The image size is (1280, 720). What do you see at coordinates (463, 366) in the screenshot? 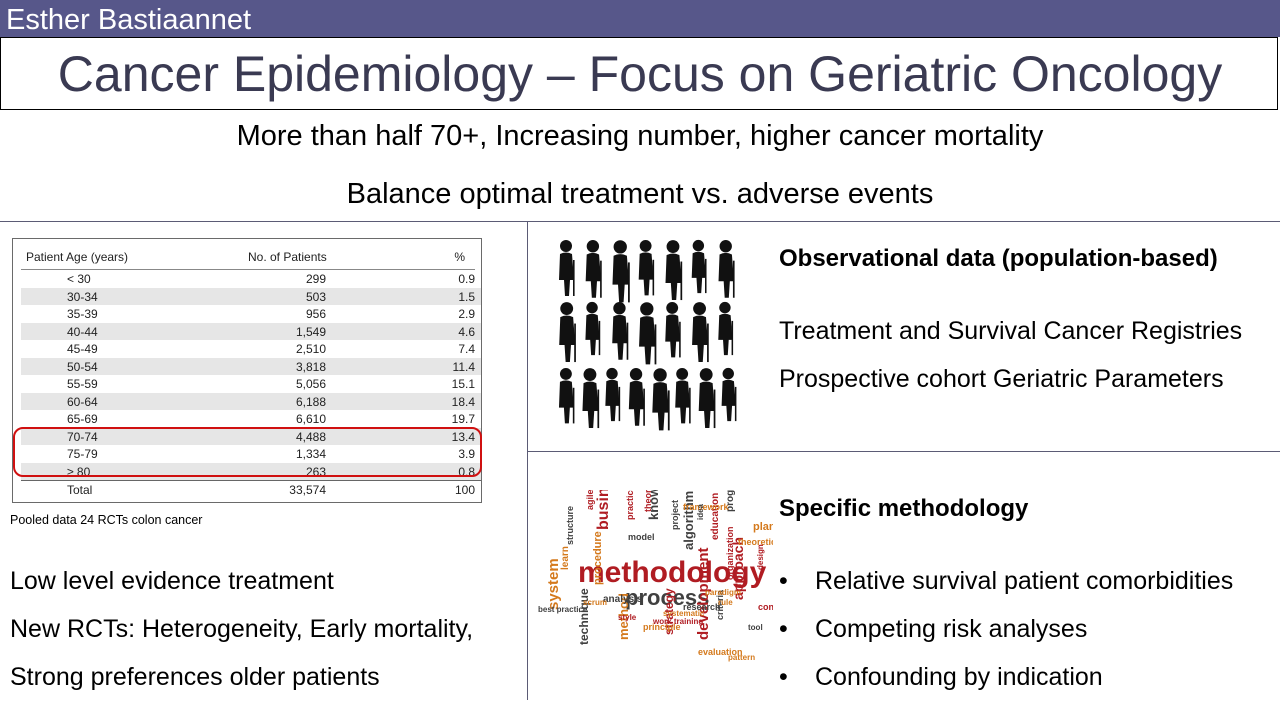
I see `table-cell-percent: 11.4` at bounding box center [463, 366].